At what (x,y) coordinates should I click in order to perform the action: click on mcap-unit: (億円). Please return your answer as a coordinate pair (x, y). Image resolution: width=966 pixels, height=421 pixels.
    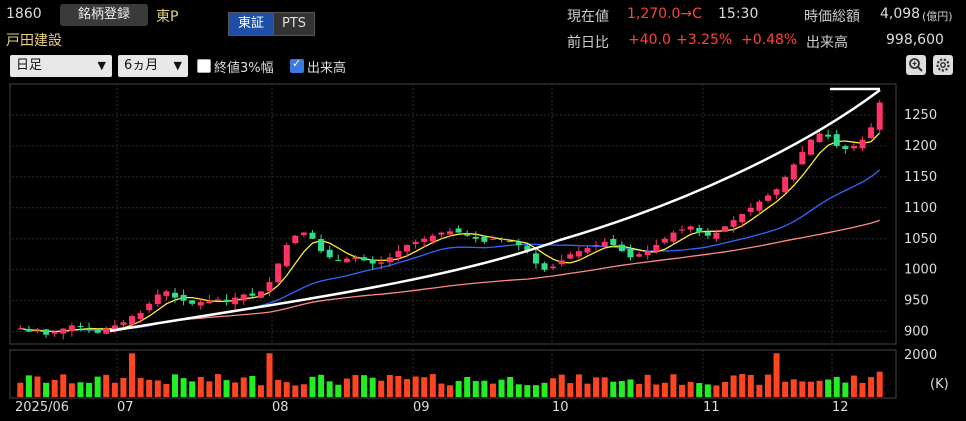
    Looking at the image, I should click on (937, 16).